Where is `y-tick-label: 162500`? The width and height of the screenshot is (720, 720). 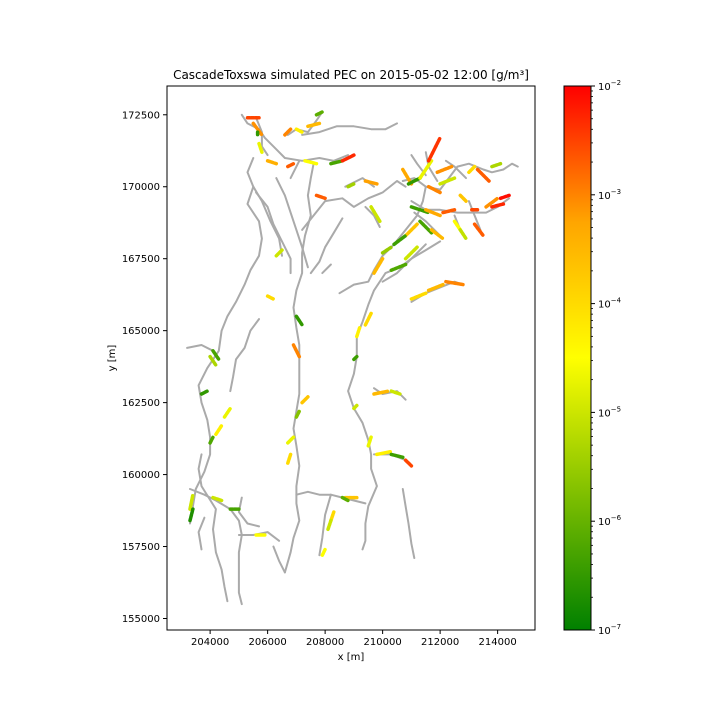
y-tick-label: 162500 is located at coordinates (141, 403).